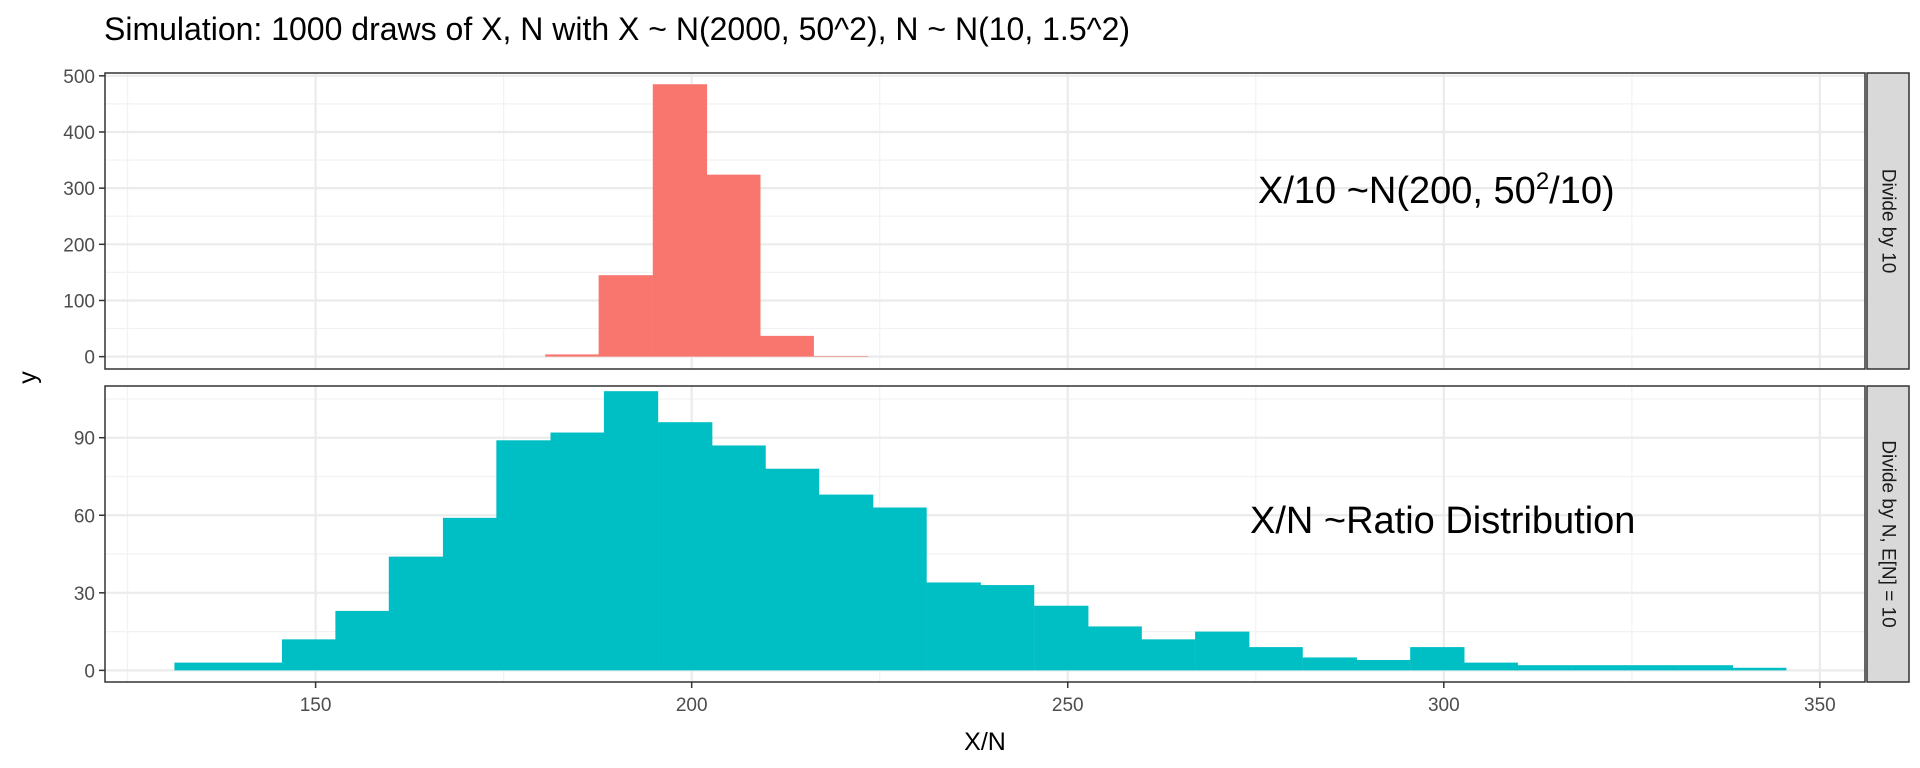 This screenshot has width=1920, height=768. Describe the element at coordinates (79, 245) in the screenshot. I see `y-tick-label: 200` at that location.